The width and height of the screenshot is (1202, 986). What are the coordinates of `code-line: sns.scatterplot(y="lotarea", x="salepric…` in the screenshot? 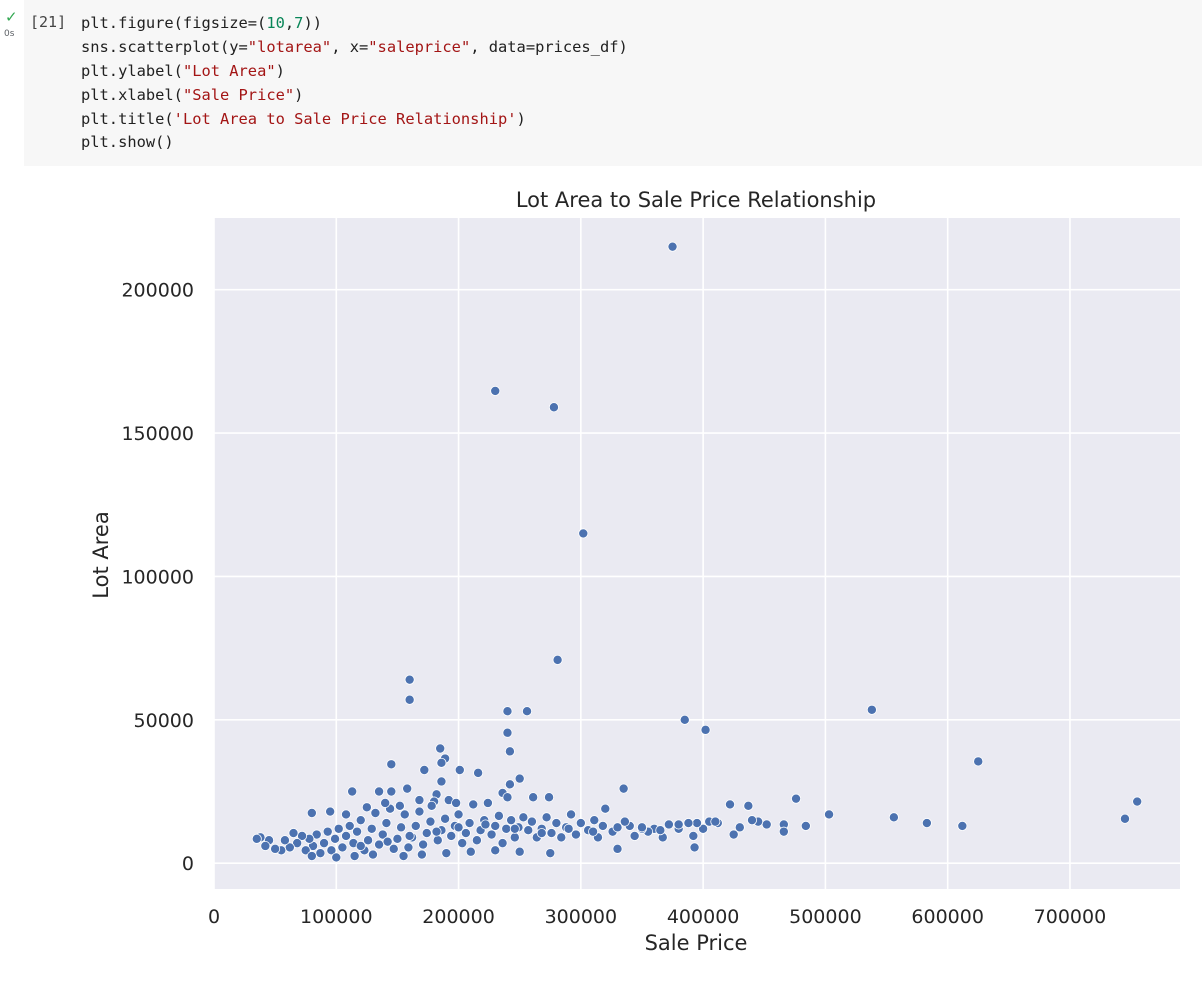 It's located at (354, 48).